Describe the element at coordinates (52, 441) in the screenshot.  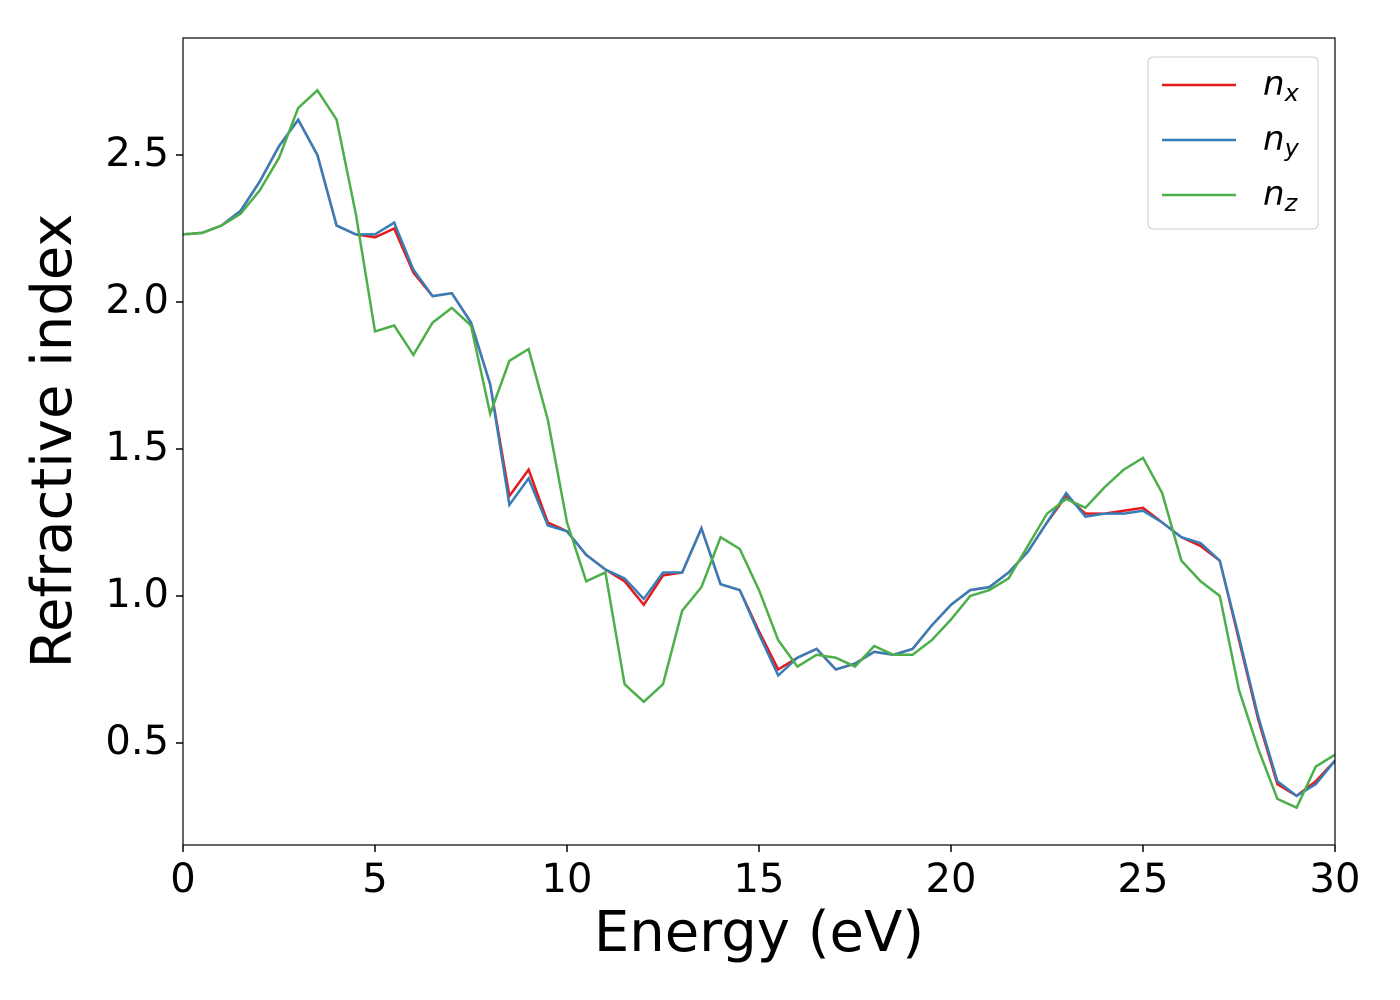
I see `y-axis-label: Refractive index` at that location.